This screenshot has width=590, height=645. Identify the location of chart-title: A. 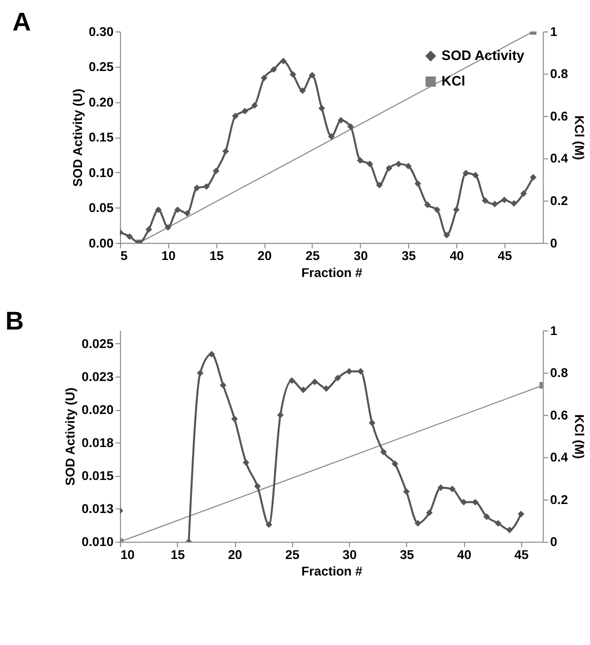
(21, 22).